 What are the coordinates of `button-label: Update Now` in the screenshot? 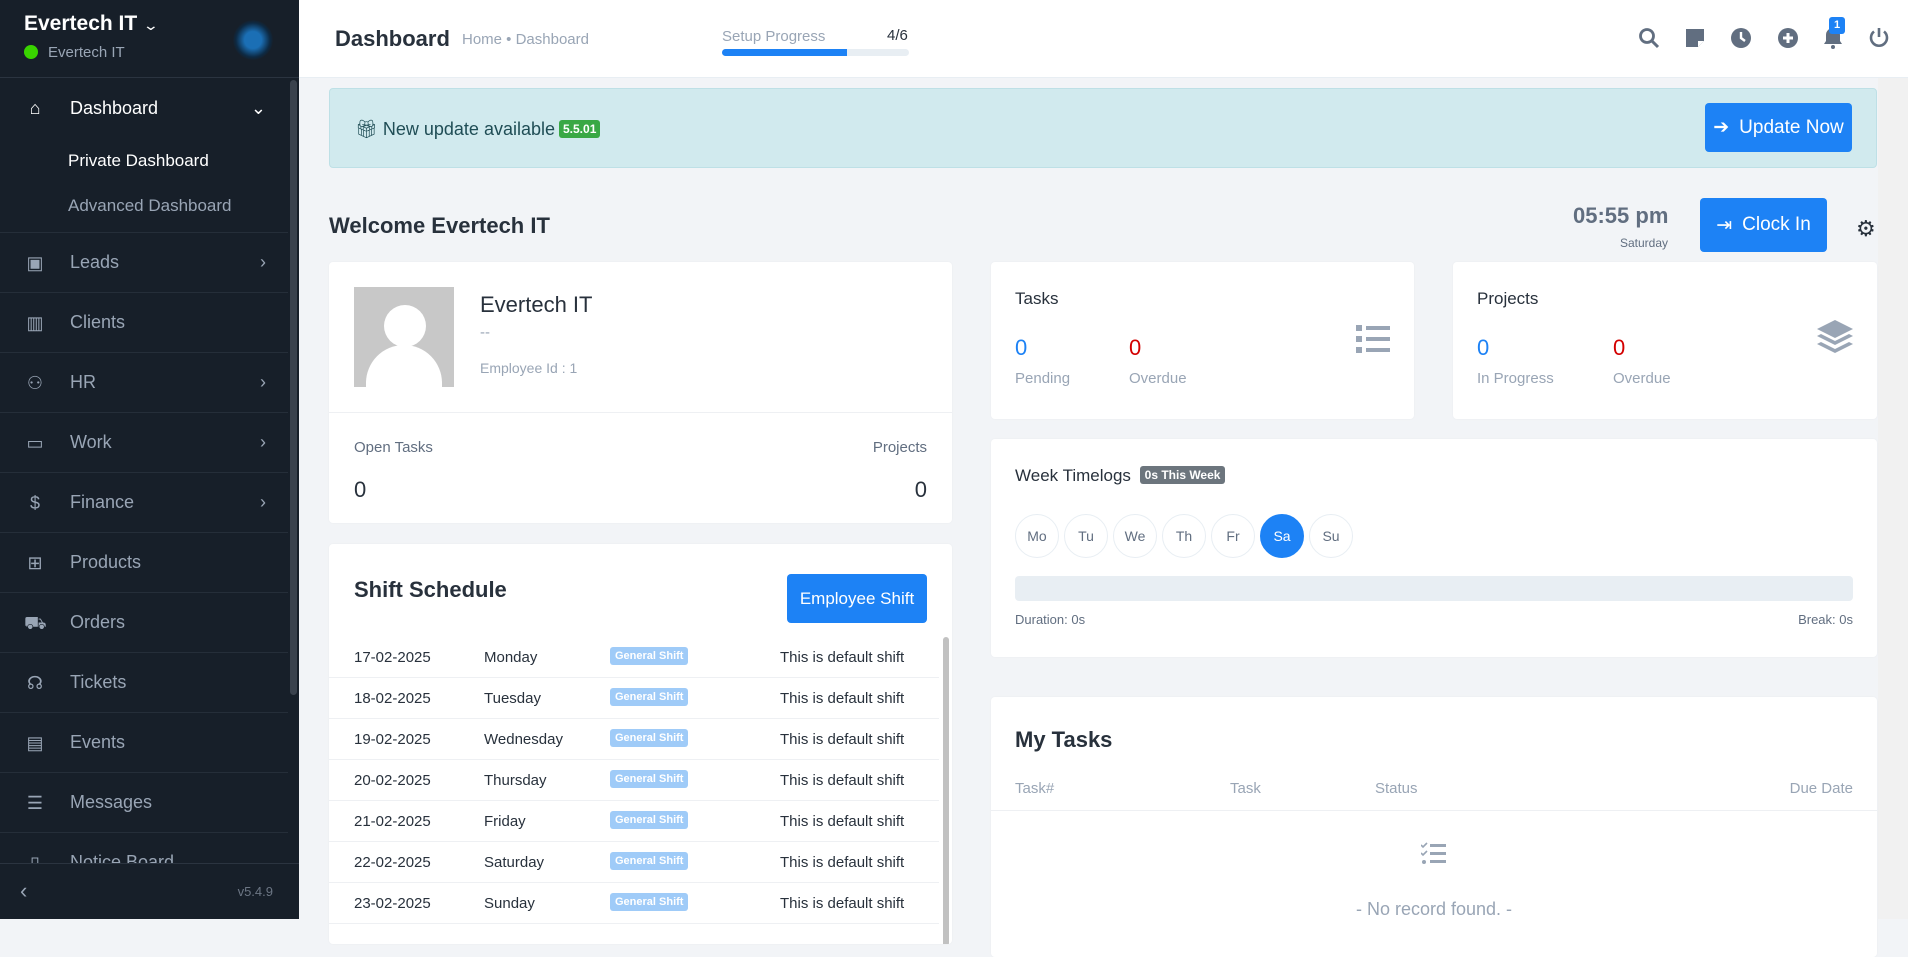 It's located at (1791, 127).